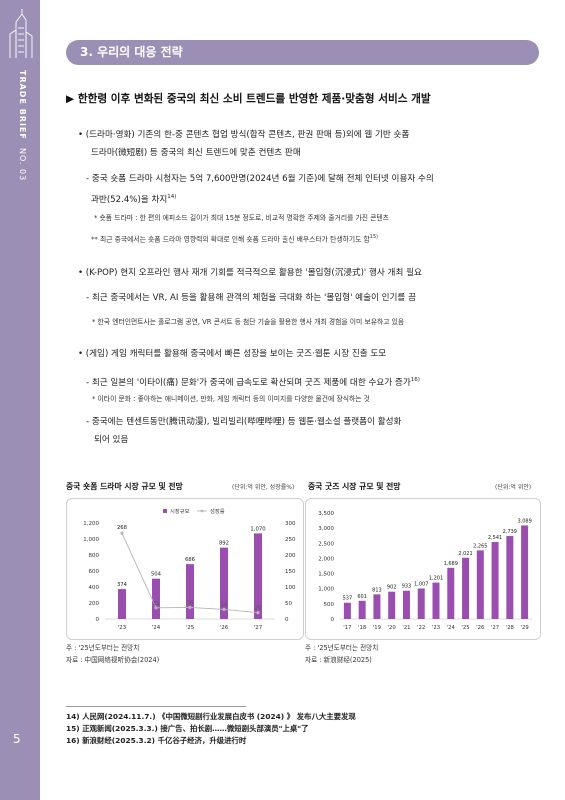  What do you see at coordinates (22, 105) in the screenshot?
I see `brand-name: TRADE BRIEF` at bounding box center [22, 105].